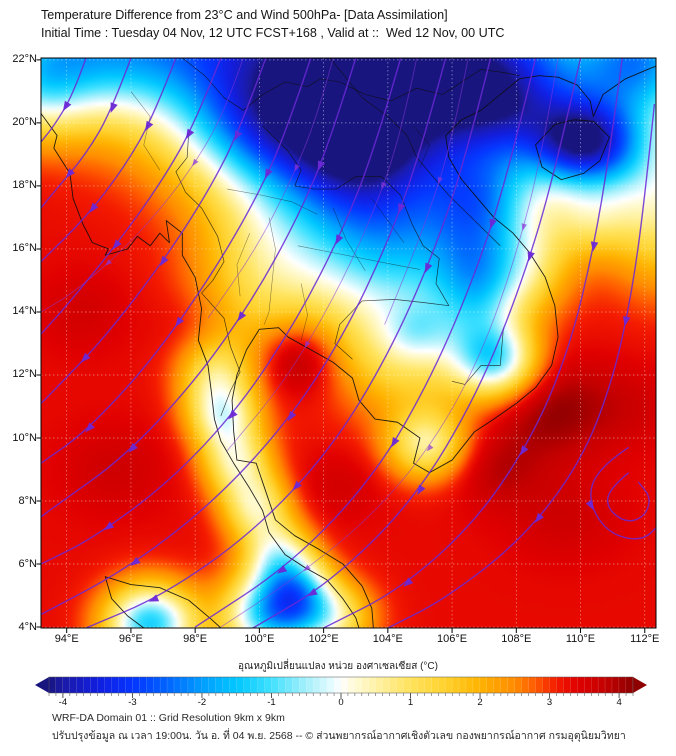 The height and width of the screenshot is (756, 676). I want to click on colorbar-tick-label: 1, so click(410, 702).